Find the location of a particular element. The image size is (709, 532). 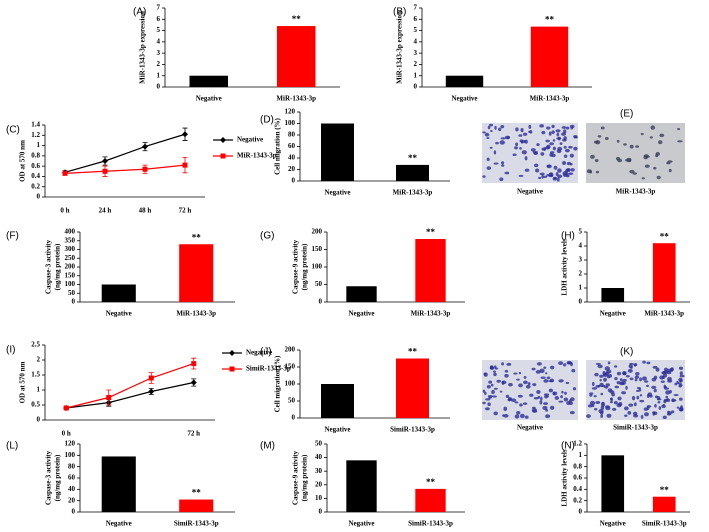

y-tick-label: 30 is located at coordinates (319, 471).